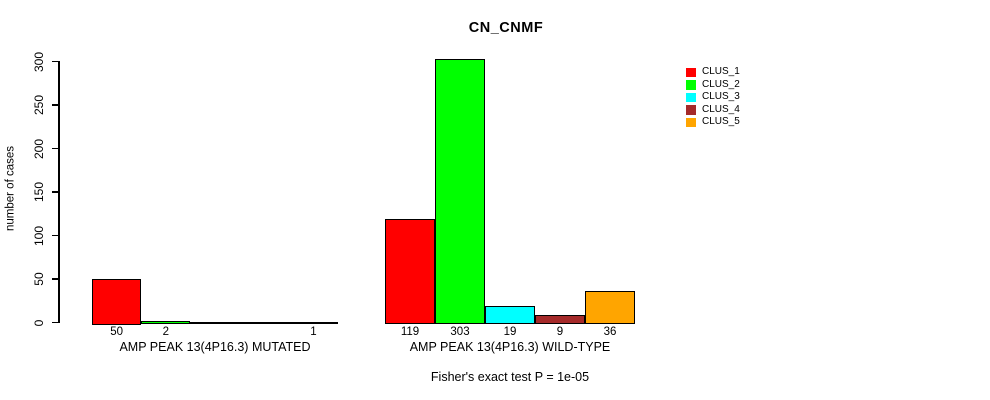 The width and height of the screenshot is (990, 400). I want to click on legend-label: CLUS_3, so click(721, 97).